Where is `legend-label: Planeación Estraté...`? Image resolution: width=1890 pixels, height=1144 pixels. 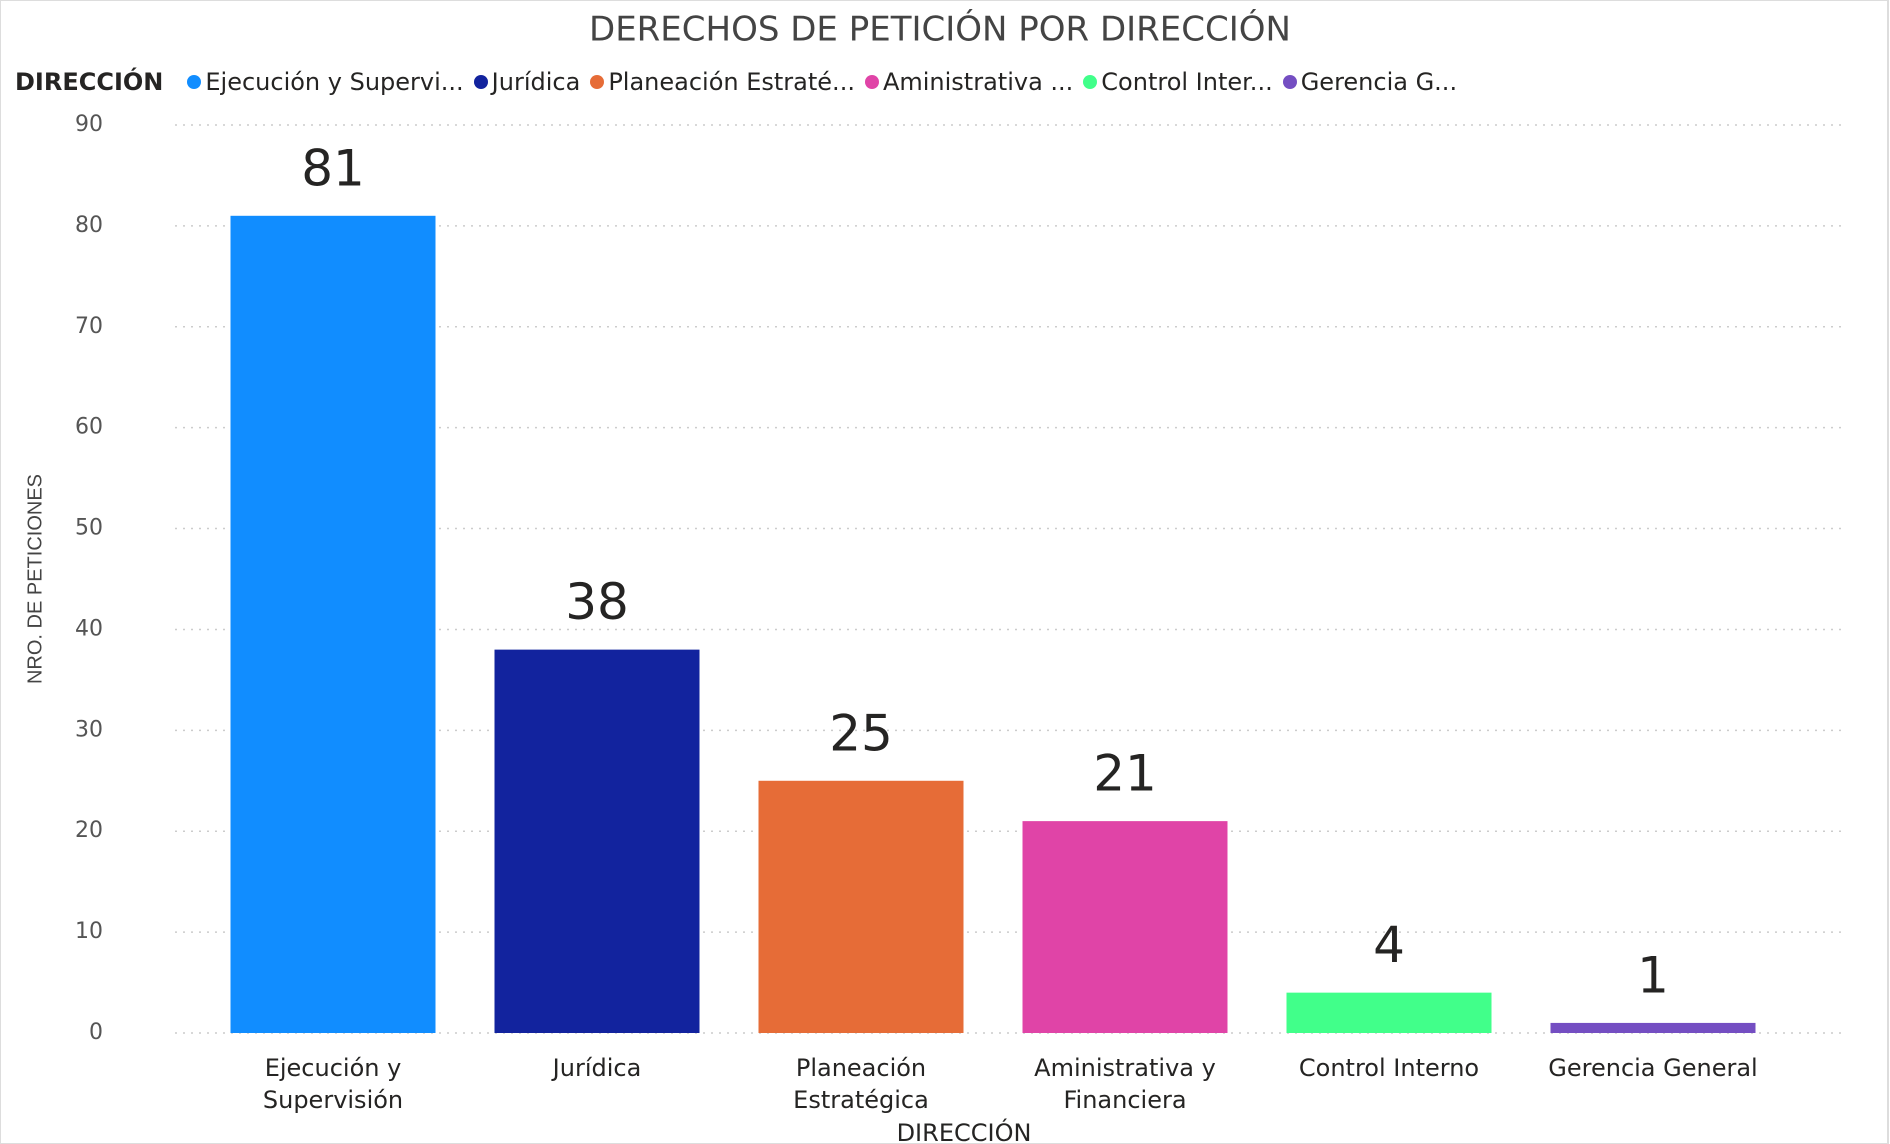 legend-label: Planeación Estraté... is located at coordinates (731, 82).